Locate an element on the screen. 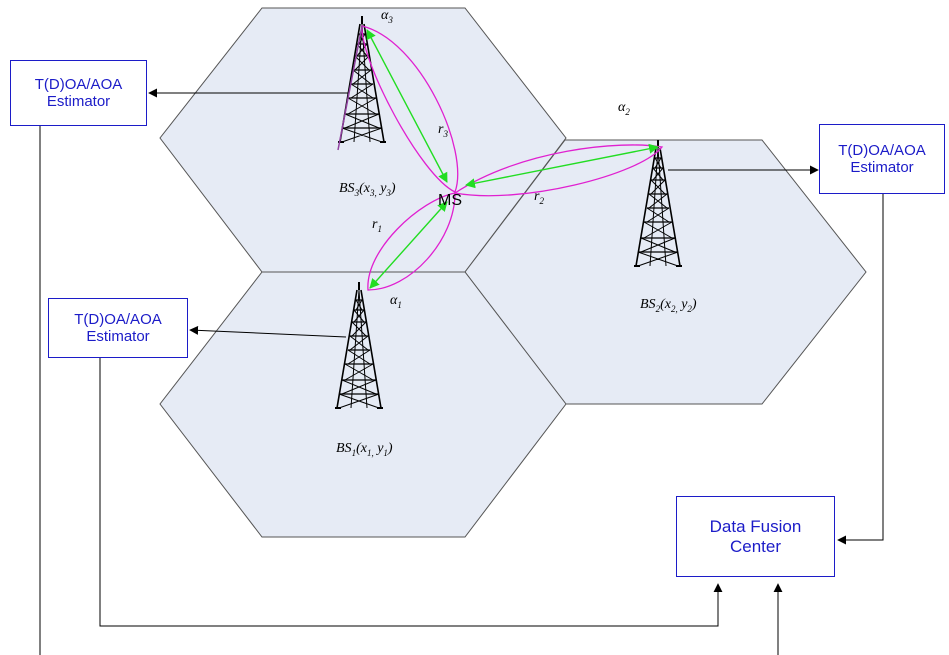 The width and height of the screenshot is (949, 655). ms-label: MS is located at coordinates (450, 200).